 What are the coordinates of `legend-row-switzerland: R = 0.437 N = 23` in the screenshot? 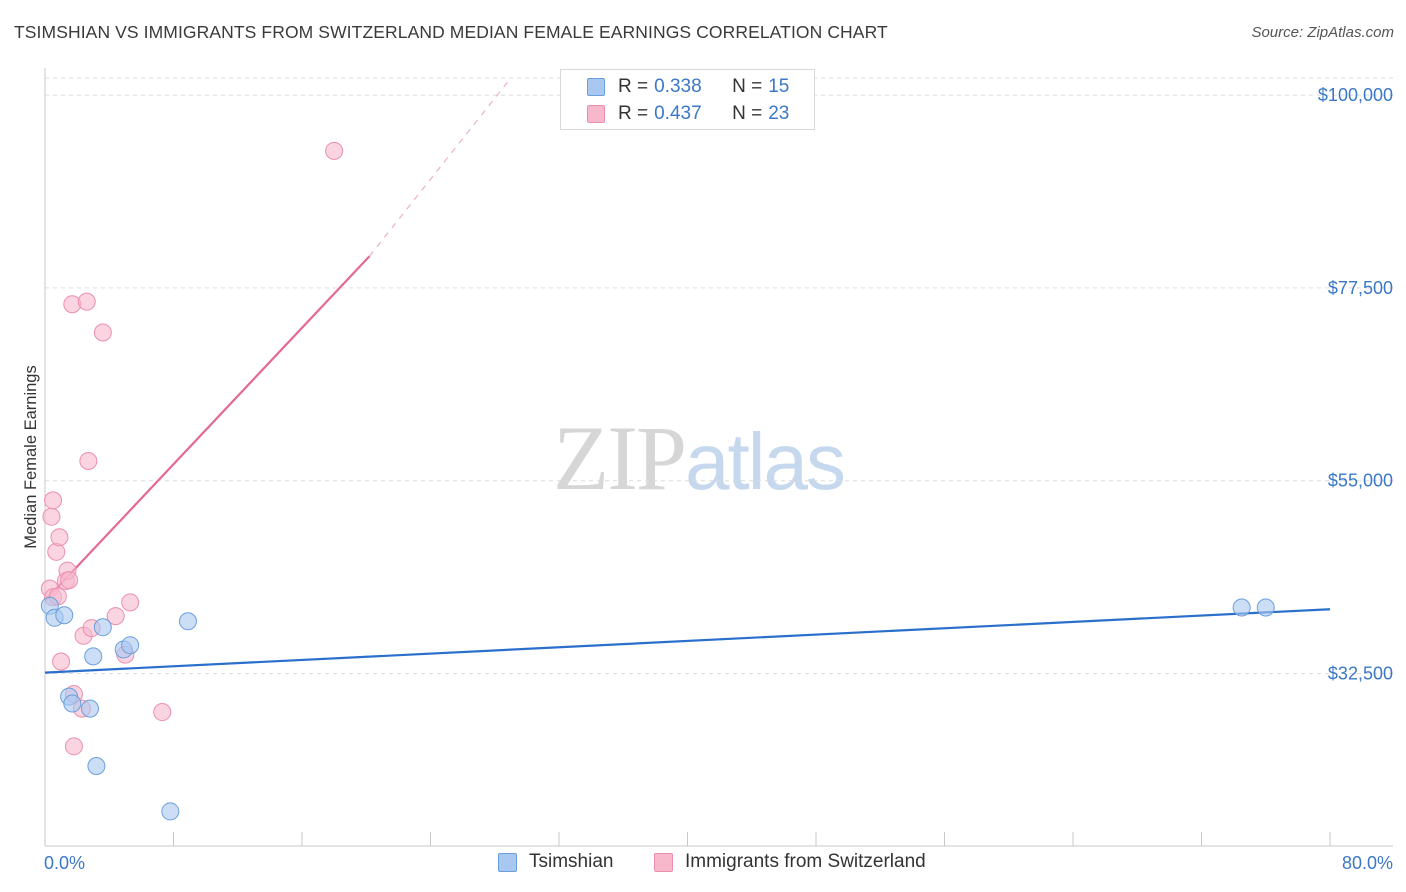 It's located at (688, 114).